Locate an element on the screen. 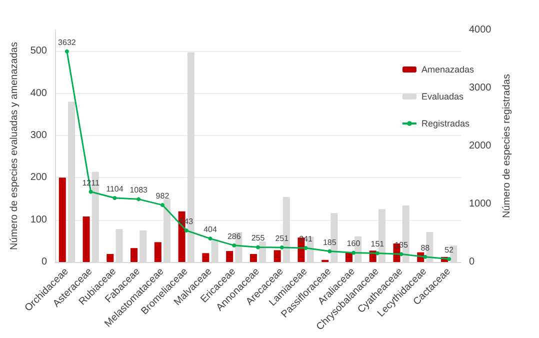 Image resolution: width=539 pixels, height=338 pixels. data-label: 404 is located at coordinates (211, 229).